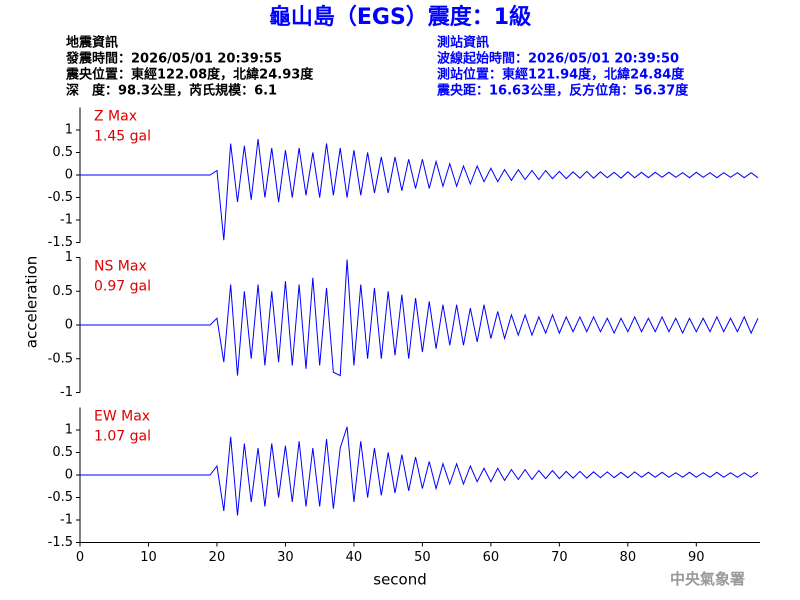  What do you see at coordinates (558, 59) in the screenshot?
I see `info-line: 波線起始時間：2026/05/01 20:39:50` at bounding box center [558, 59].